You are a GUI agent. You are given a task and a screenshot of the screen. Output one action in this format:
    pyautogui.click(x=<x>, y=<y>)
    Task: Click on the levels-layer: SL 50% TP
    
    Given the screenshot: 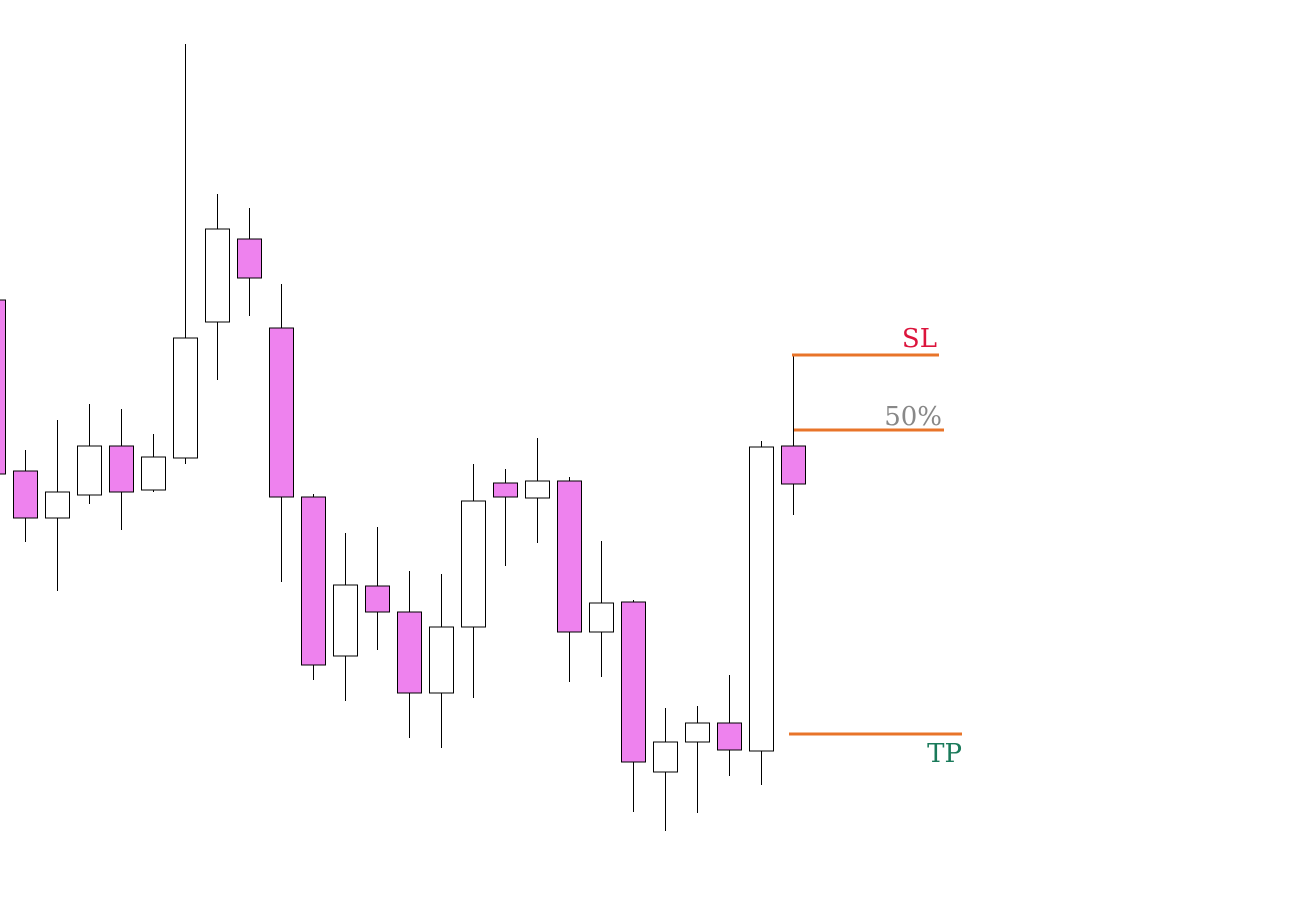 What is the action you would take?
    pyautogui.click(x=875, y=546)
    